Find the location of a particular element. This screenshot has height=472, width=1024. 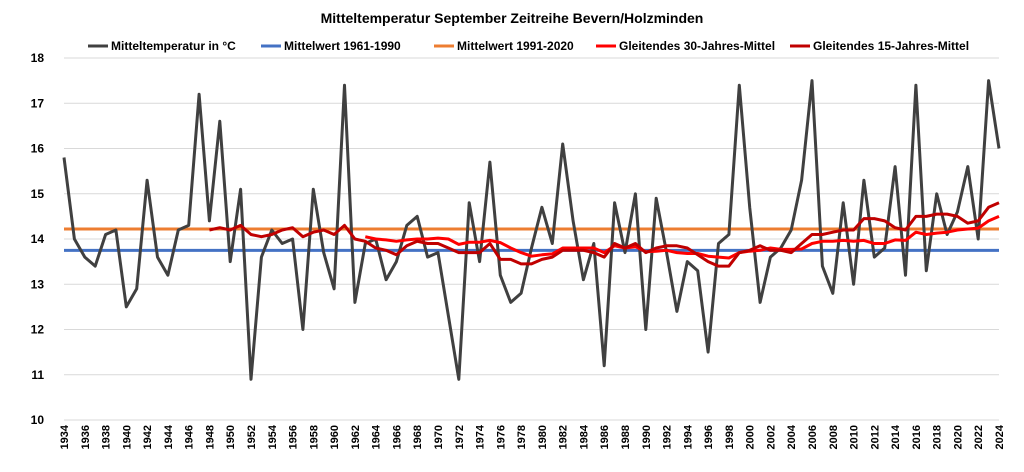

x-tick-label: 1996 is located at coordinates (709, 437).